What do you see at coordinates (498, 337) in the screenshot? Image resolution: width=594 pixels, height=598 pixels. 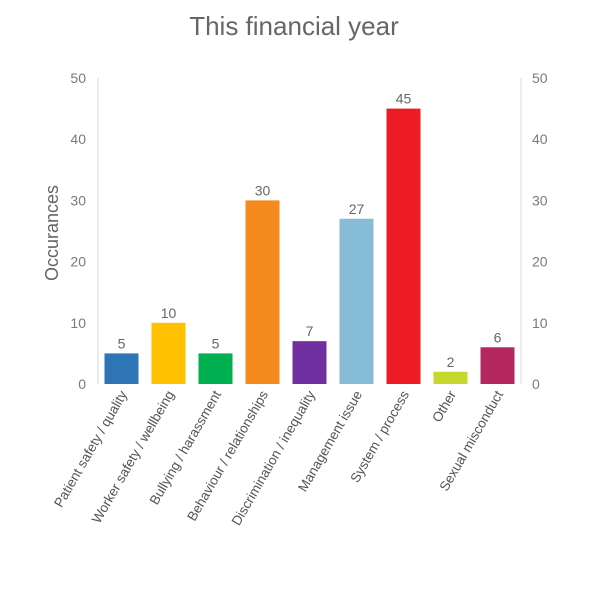 I see `data-label: 6` at bounding box center [498, 337].